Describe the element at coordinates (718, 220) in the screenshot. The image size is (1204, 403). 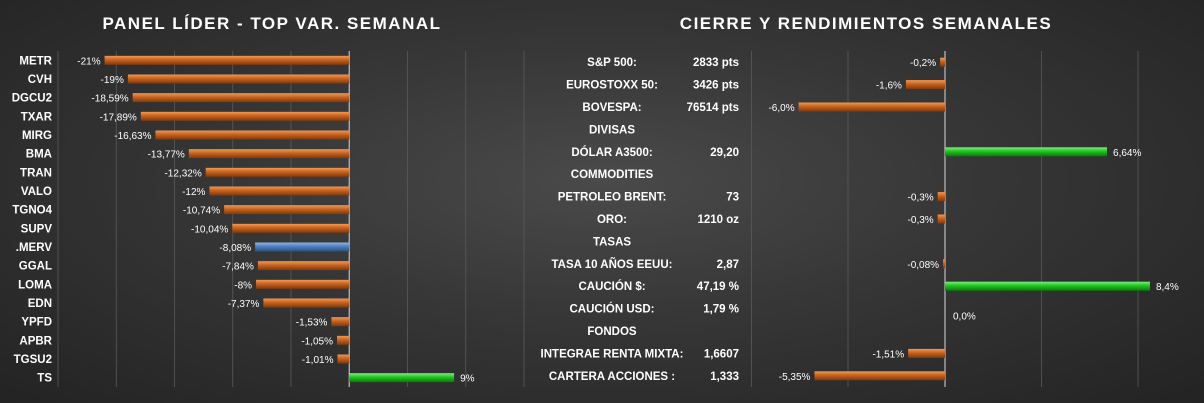
I see `row-value: 1210 oz` at that location.